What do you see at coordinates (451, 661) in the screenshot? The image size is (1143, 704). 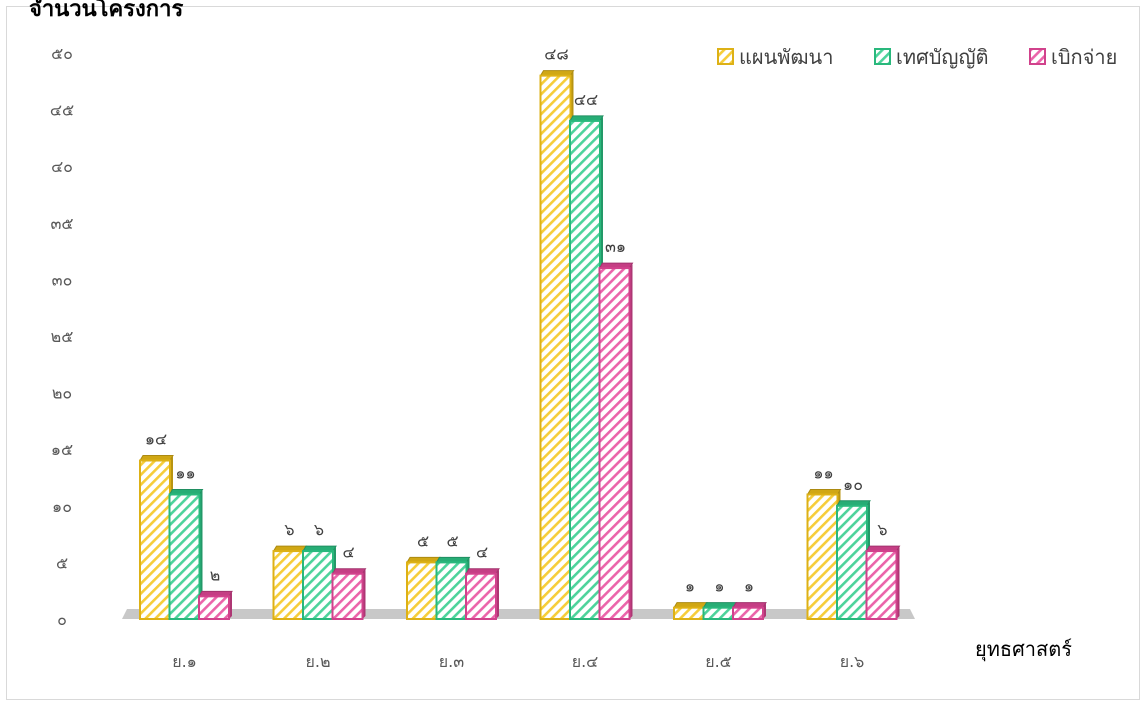 I see `x-tick-label: ย.๓` at bounding box center [451, 661].